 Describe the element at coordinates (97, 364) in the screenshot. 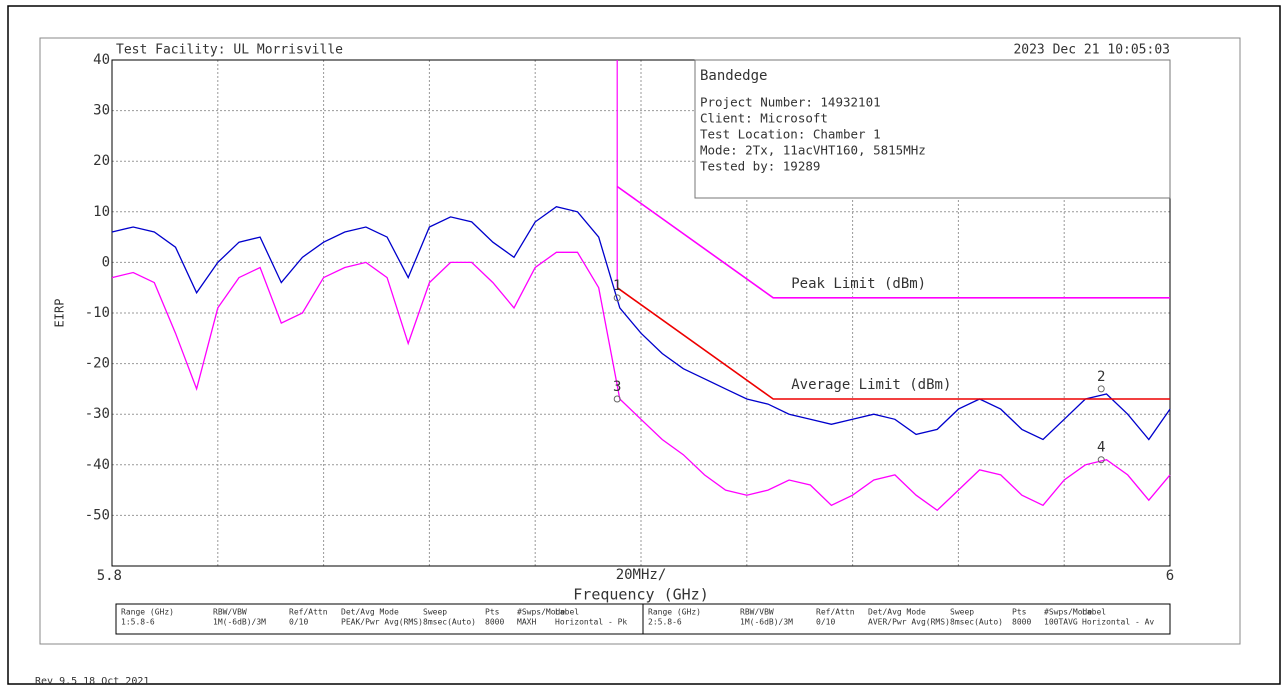

I see `y-tick-label: -20` at that location.